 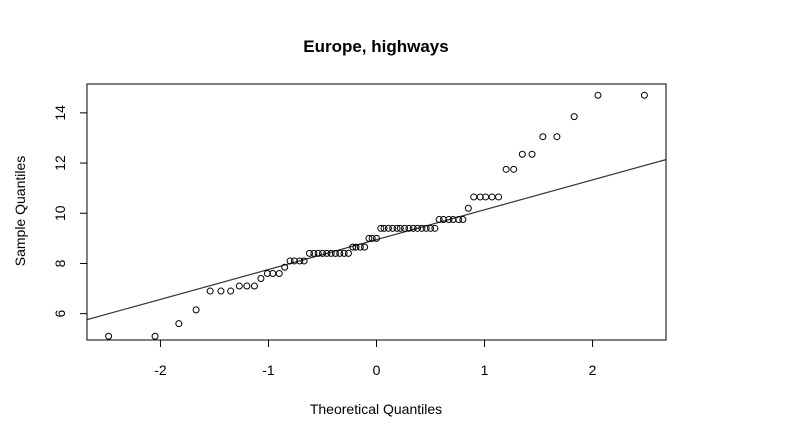 What do you see at coordinates (375, 46) in the screenshot?
I see `chart-title: Europe, highways` at bounding box center [375, 46].